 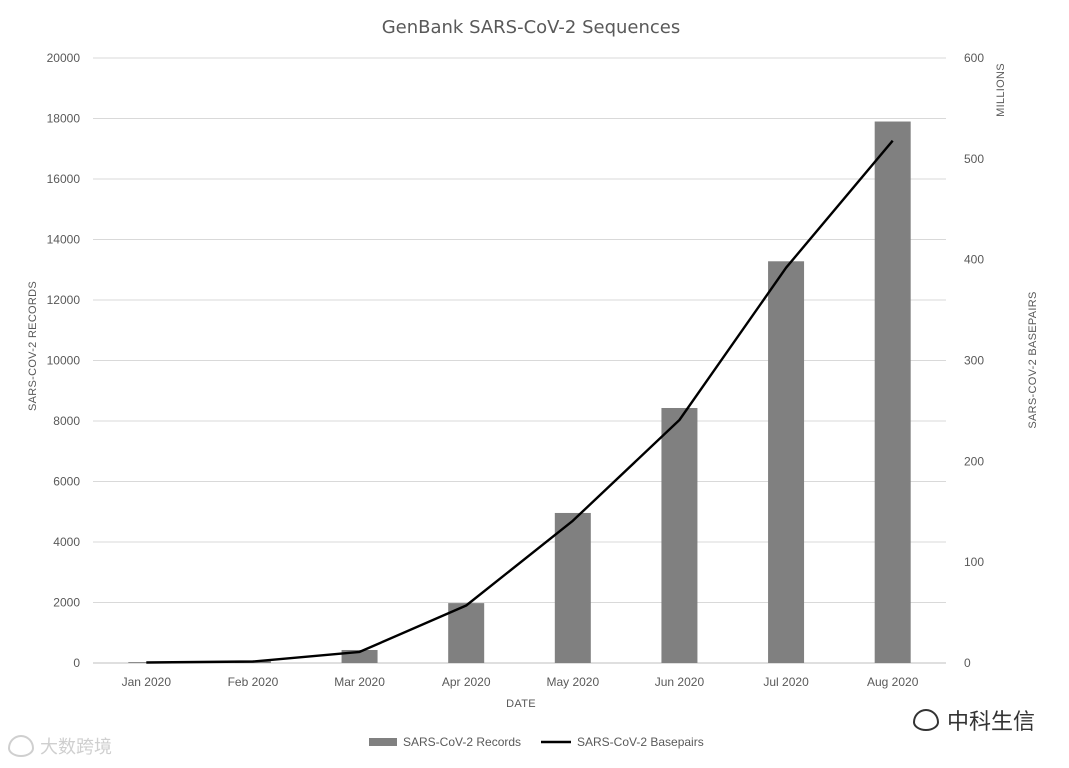 What do you see at coordinates (572, 682) in the screenshot?
I see `x-tick-label: May 2020` at bounding box center [572, 682].